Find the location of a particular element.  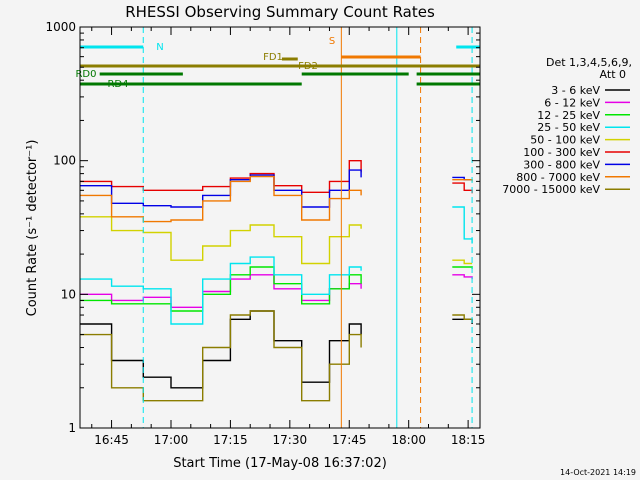

legend-entry-label-6: 300 - 800 keV is located at coordinates (561, 164).